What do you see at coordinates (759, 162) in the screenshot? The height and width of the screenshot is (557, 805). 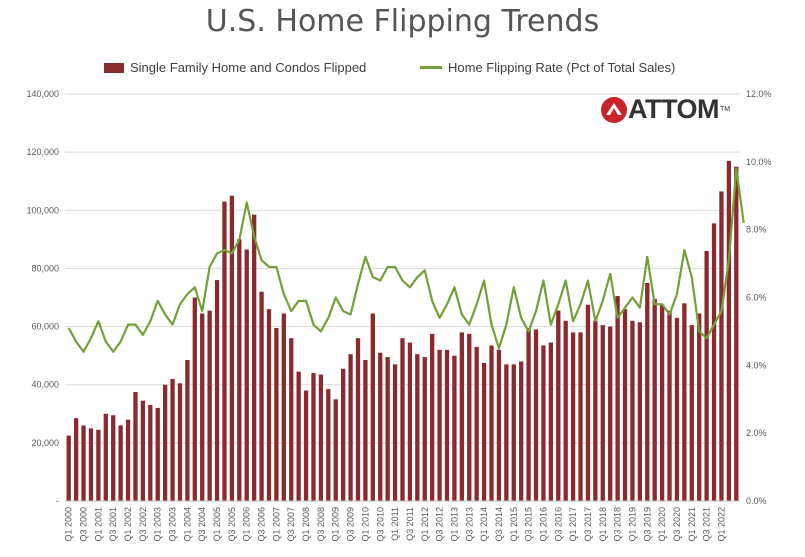 I see `right-tick-label-5: 10.0%` at bounding box center [759, 162].